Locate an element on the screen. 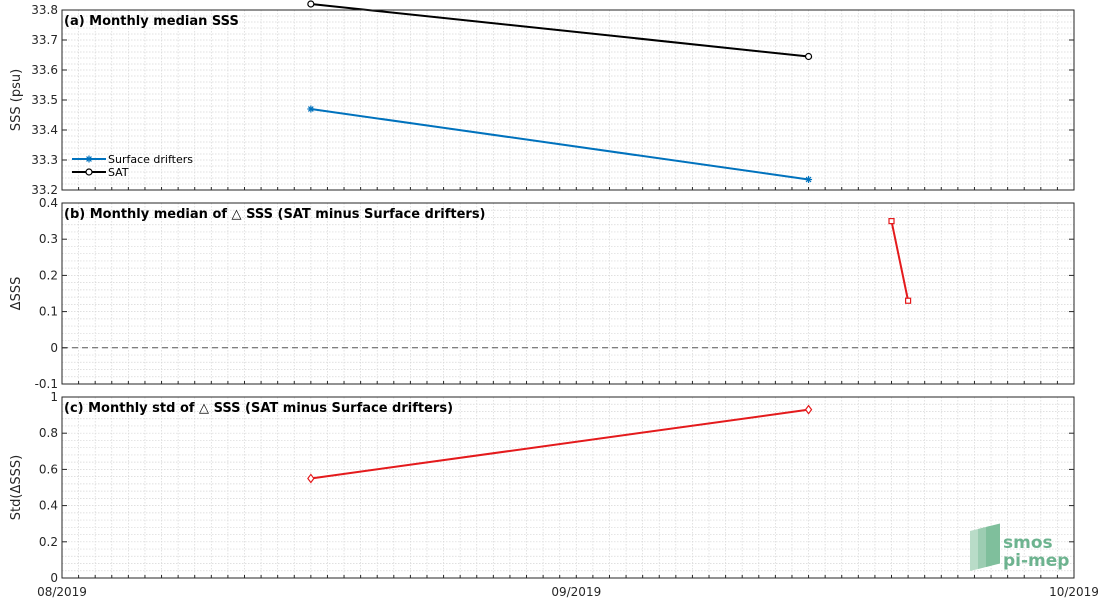 This screenshot has height=601, width=1106. x-tick-label: 09/2019 is located at coordinates (576, 592).